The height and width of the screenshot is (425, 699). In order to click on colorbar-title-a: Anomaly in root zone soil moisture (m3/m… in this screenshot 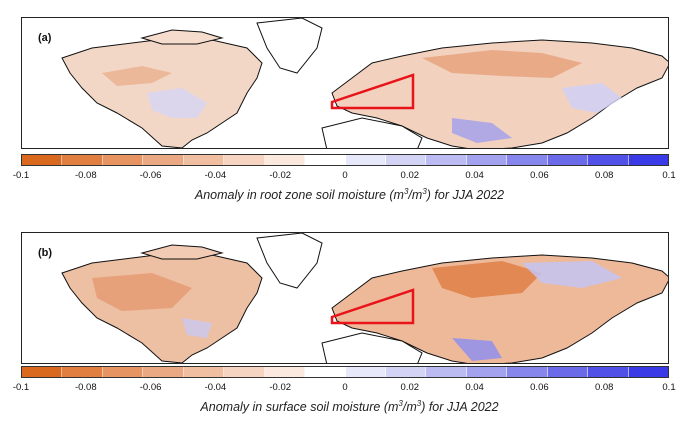, I will do `click(349, 195)`.